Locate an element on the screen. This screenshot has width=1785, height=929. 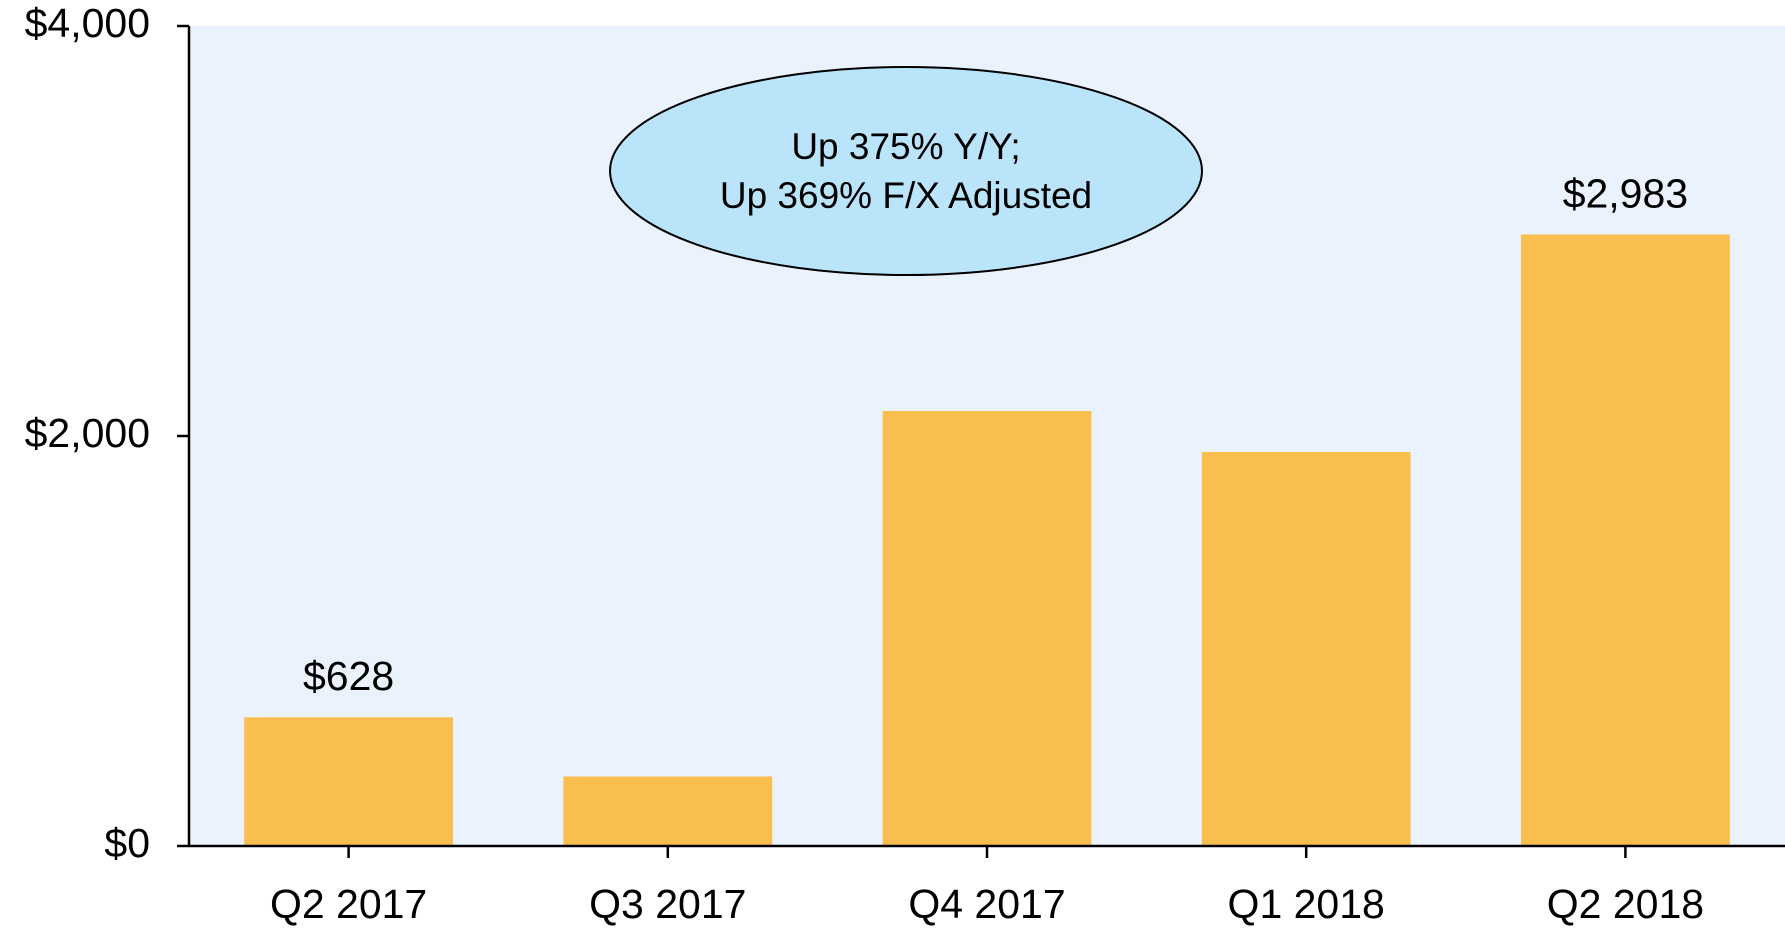
y-tick-label: $0 is located at coordinates (127, 843).